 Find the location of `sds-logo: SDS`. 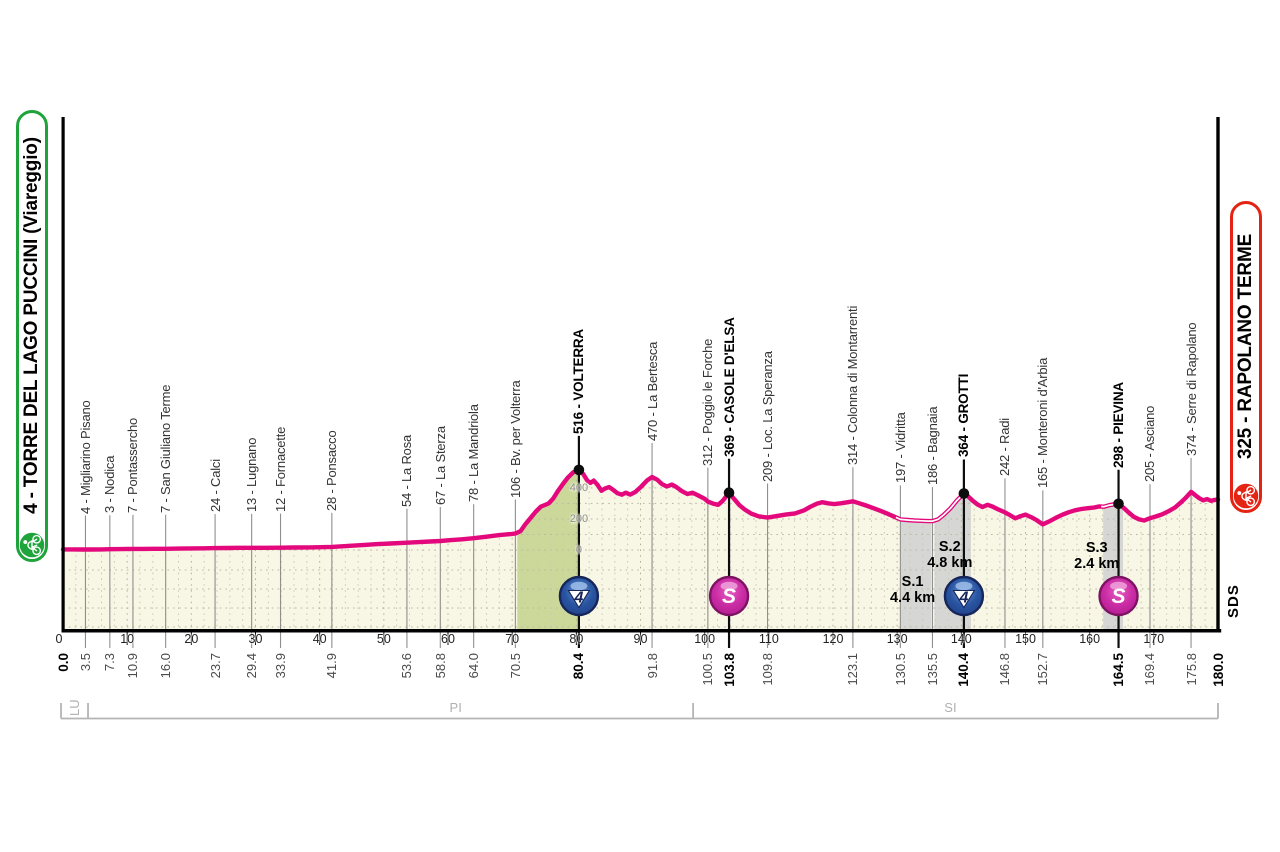

sds-logo: SDS is located at coordinates (1233, 601).